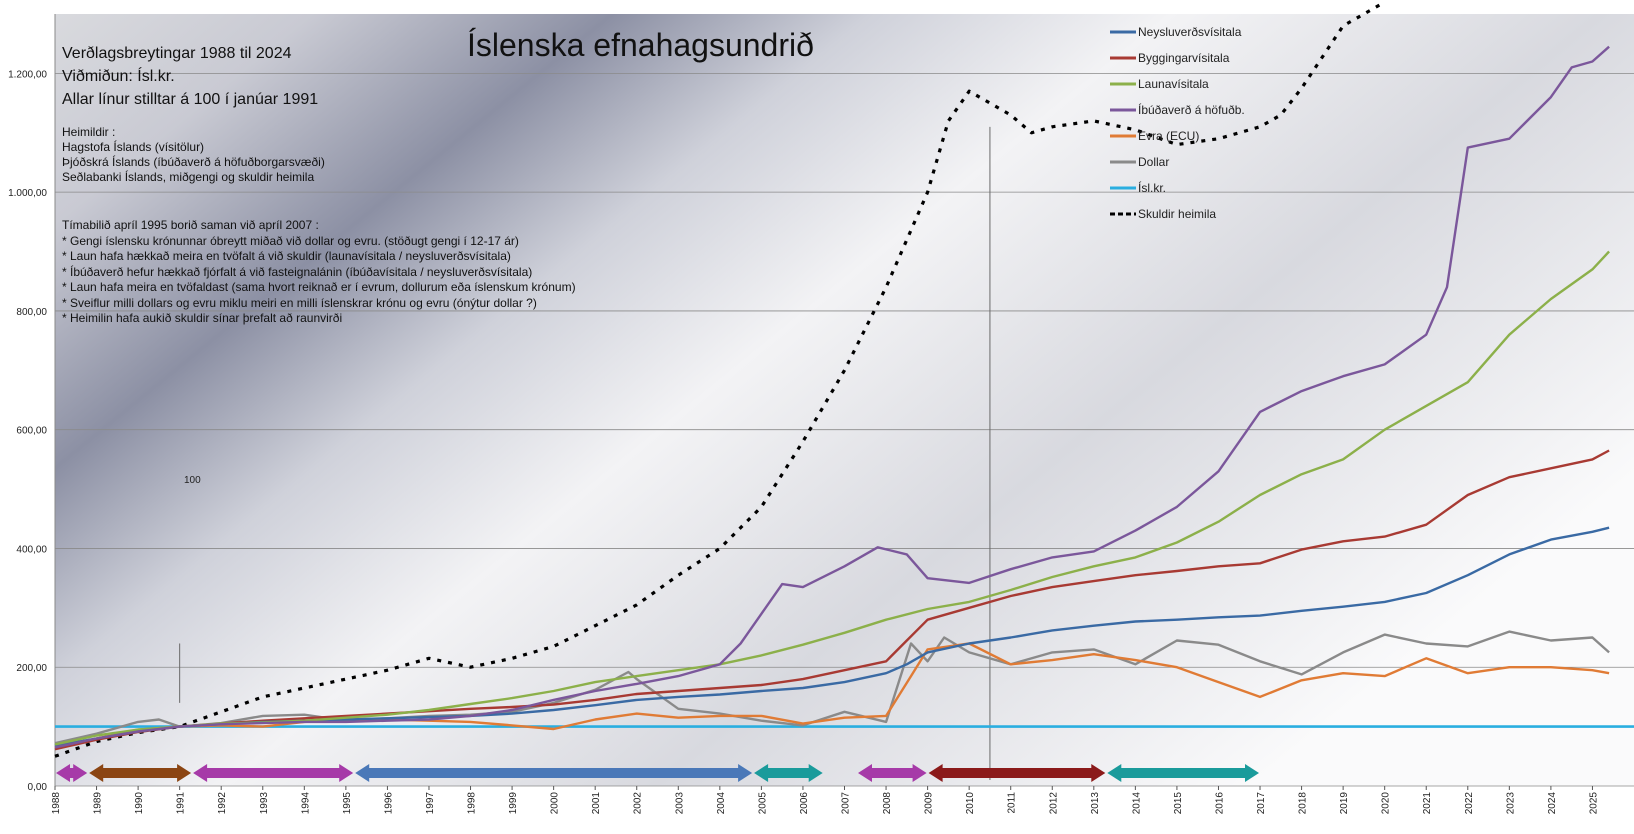 The height and width of the screenshot is (834, 1634). I want to click on x-tick-label: 2023, so click(1510, 803).